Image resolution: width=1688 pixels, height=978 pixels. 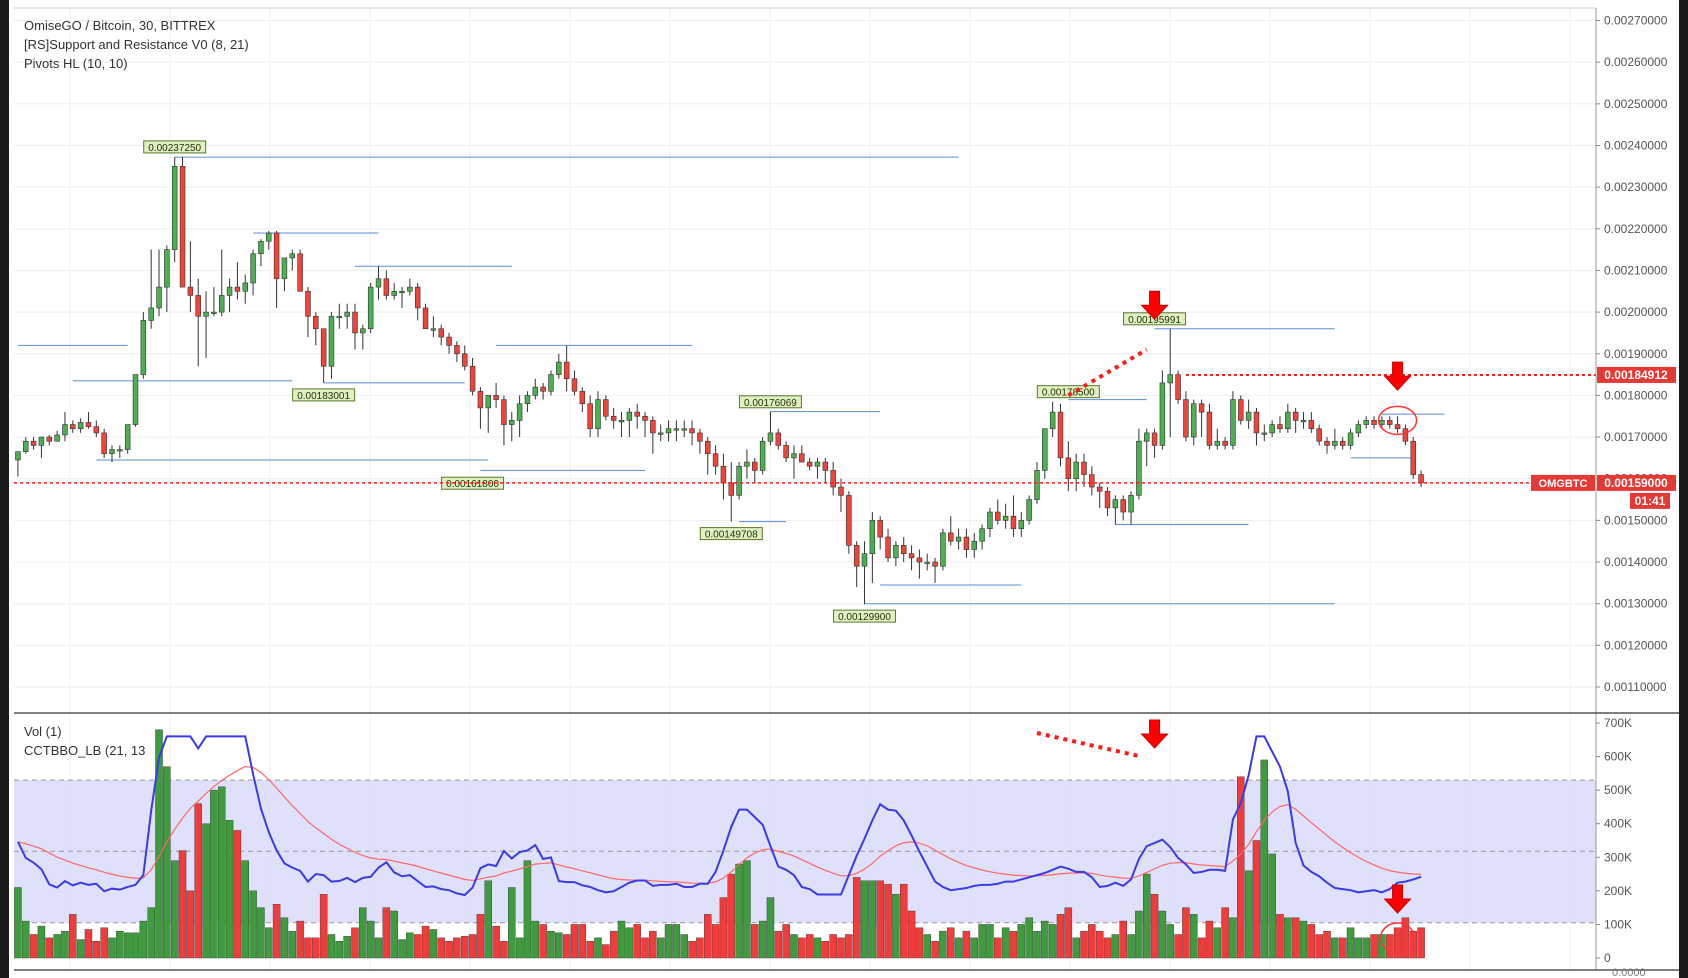 What do you see at coordinates (84, 741) in the screenshot?
I see `volume-legend: Vol (1) CCTBBO_LB (21, 13` at bounding box center [84, 741].